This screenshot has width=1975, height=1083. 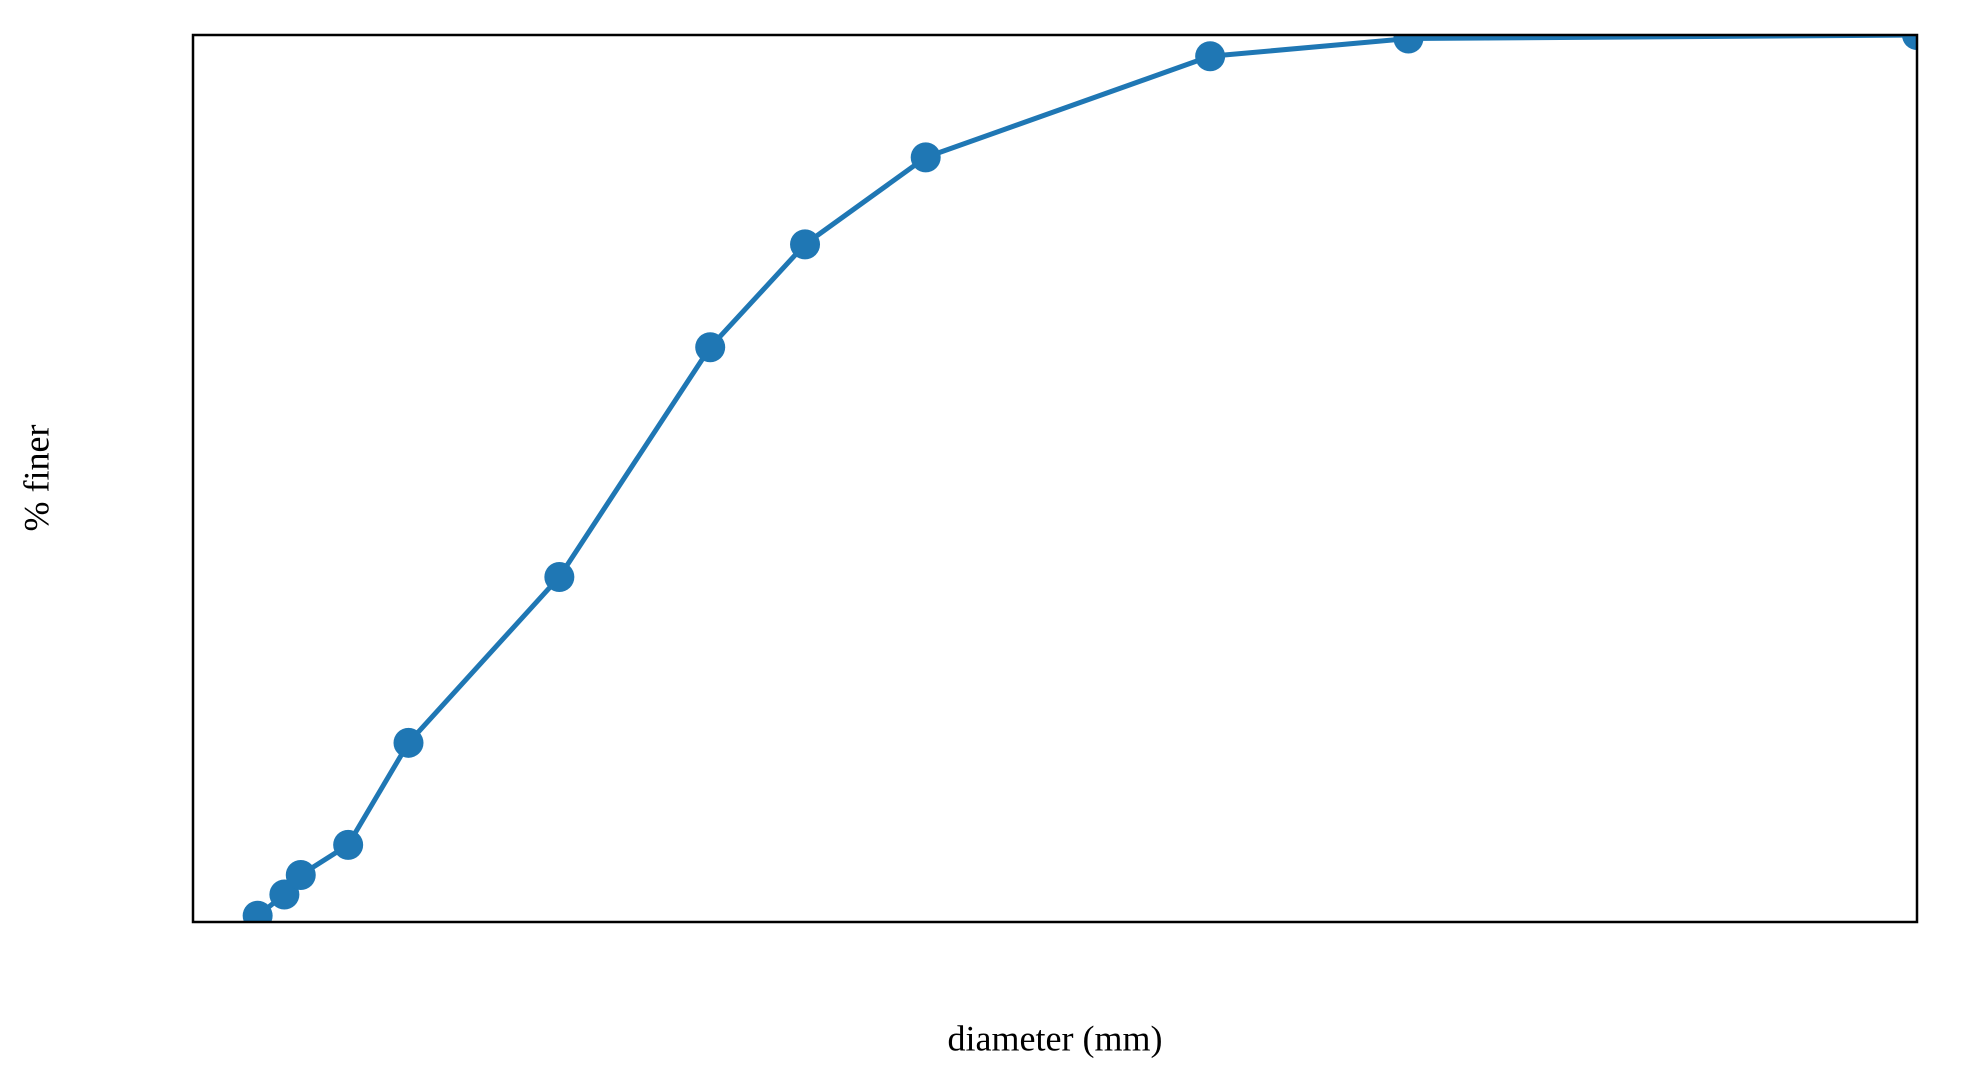 What do you see at coordinates (36, 478) in the screenshot?
I see `y-axis-label: % finer` at bounding box center [36, 478].